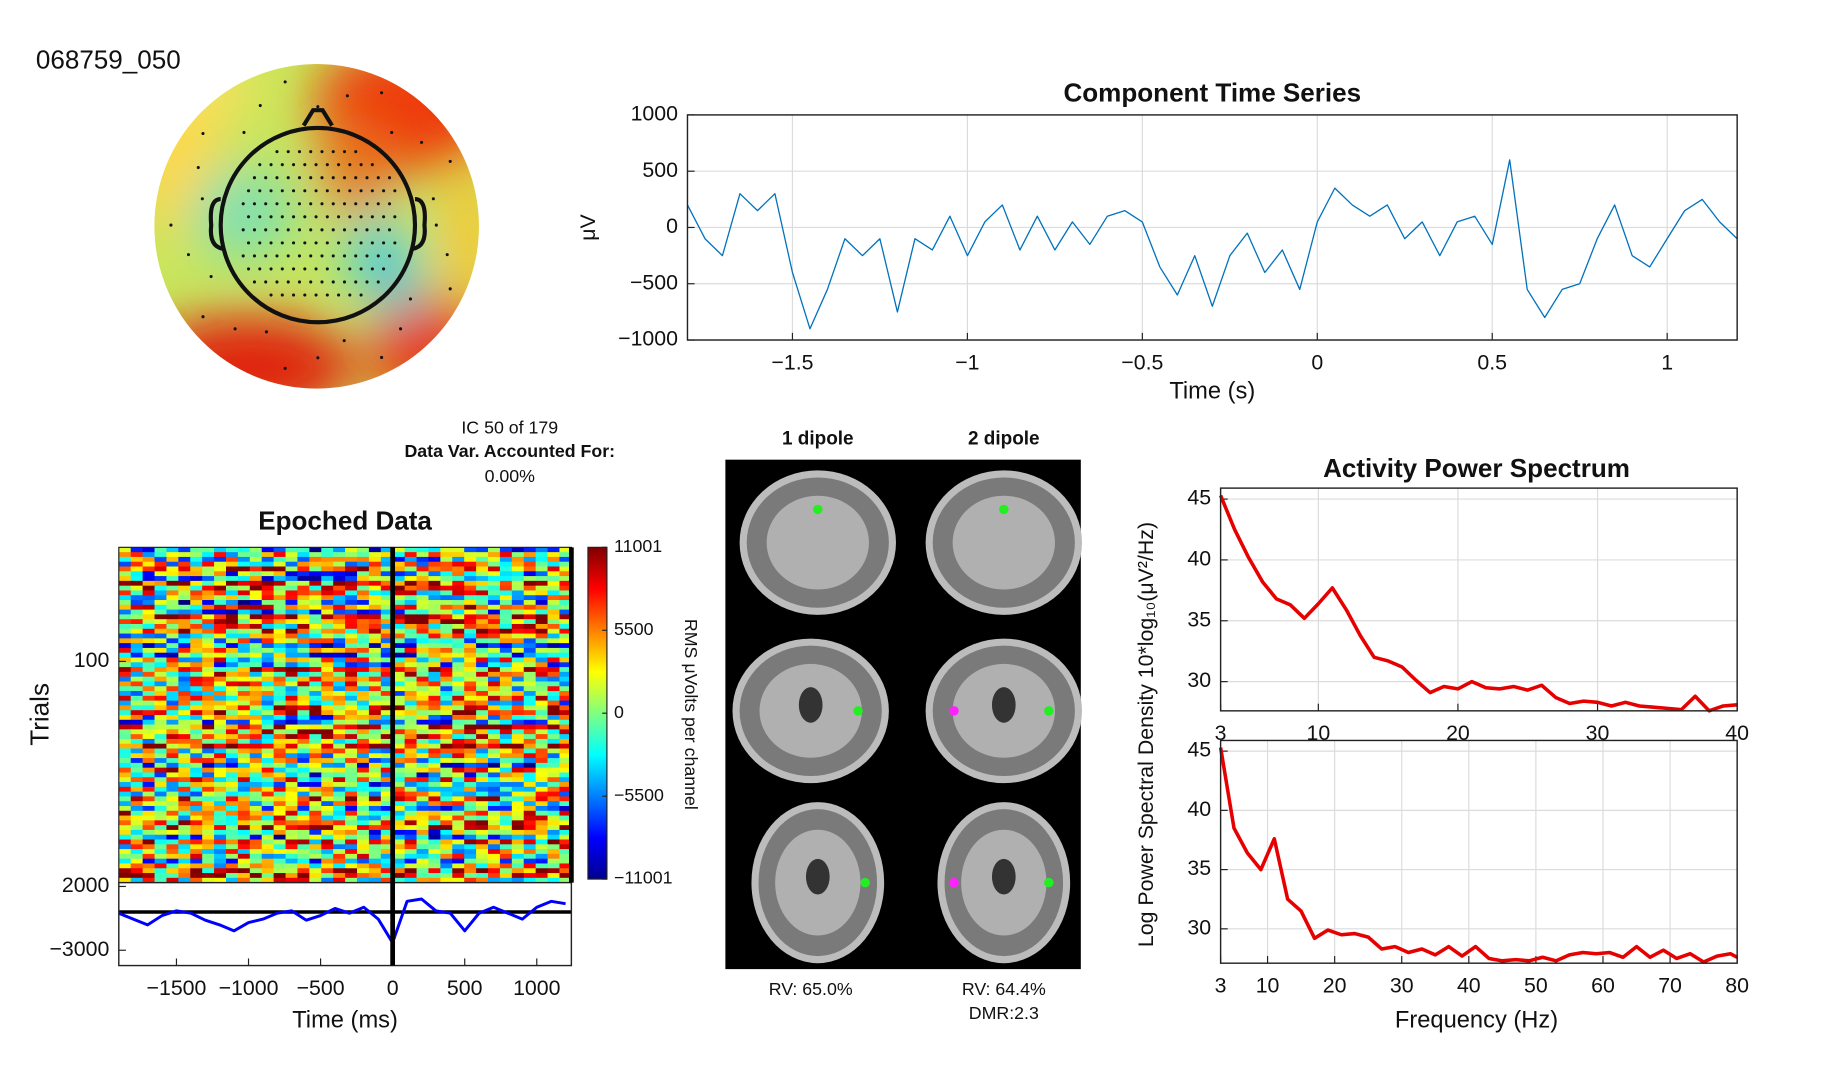  Describe the element at coordinates (1478, 855) in the screenshot. I see `data-line` at that location.